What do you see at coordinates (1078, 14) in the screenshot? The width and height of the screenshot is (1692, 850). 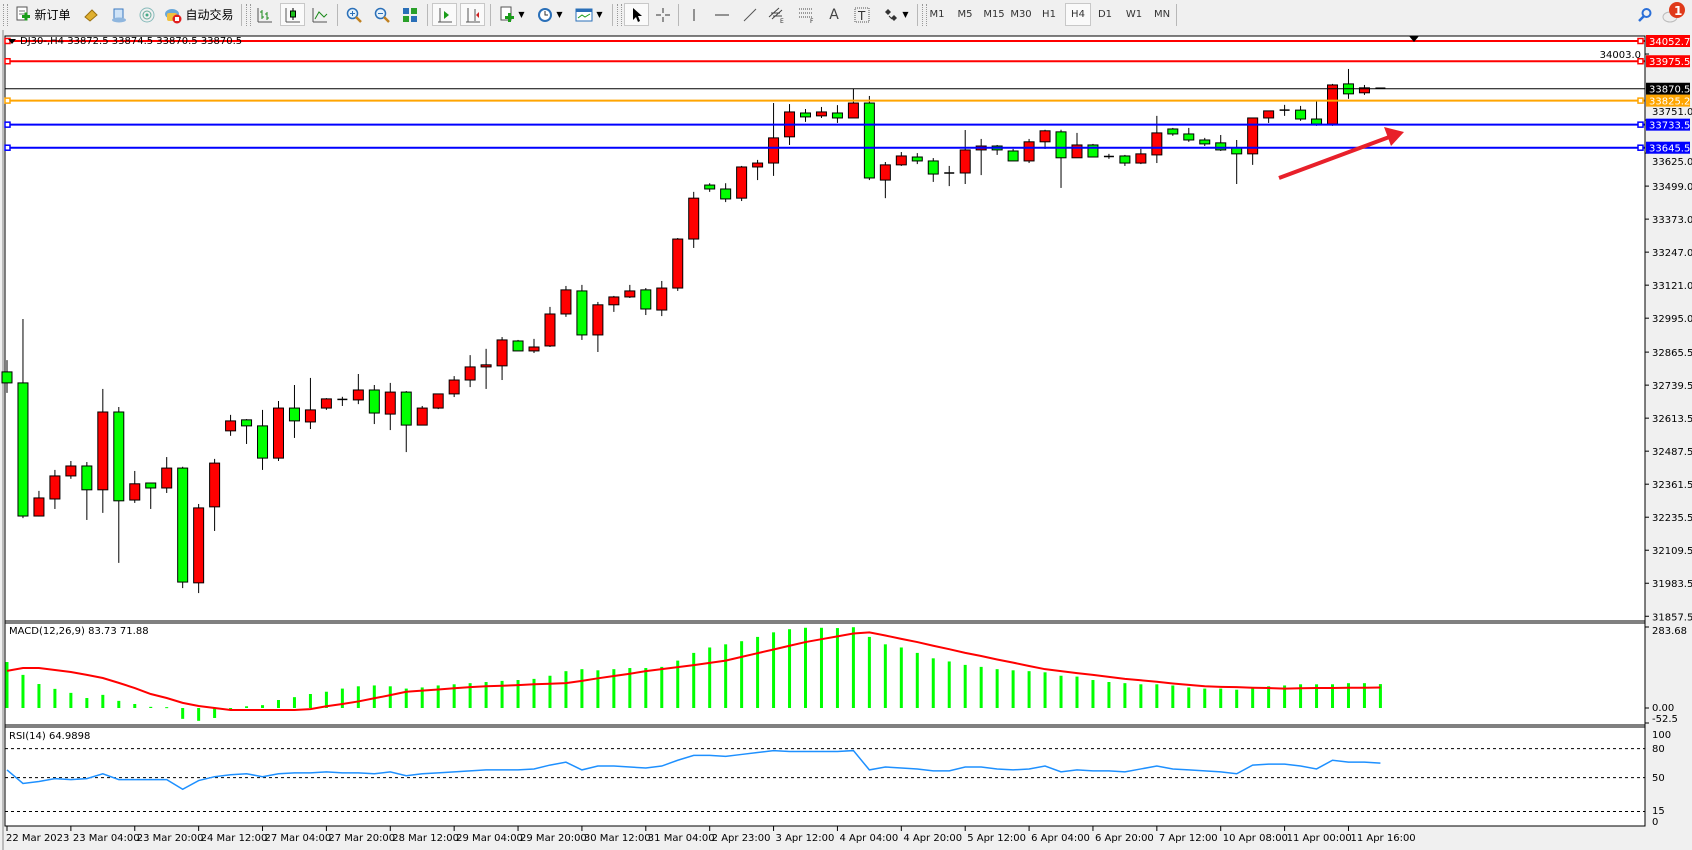 I see `timeframe-h4: H4` at bounding box center [1078, 14].